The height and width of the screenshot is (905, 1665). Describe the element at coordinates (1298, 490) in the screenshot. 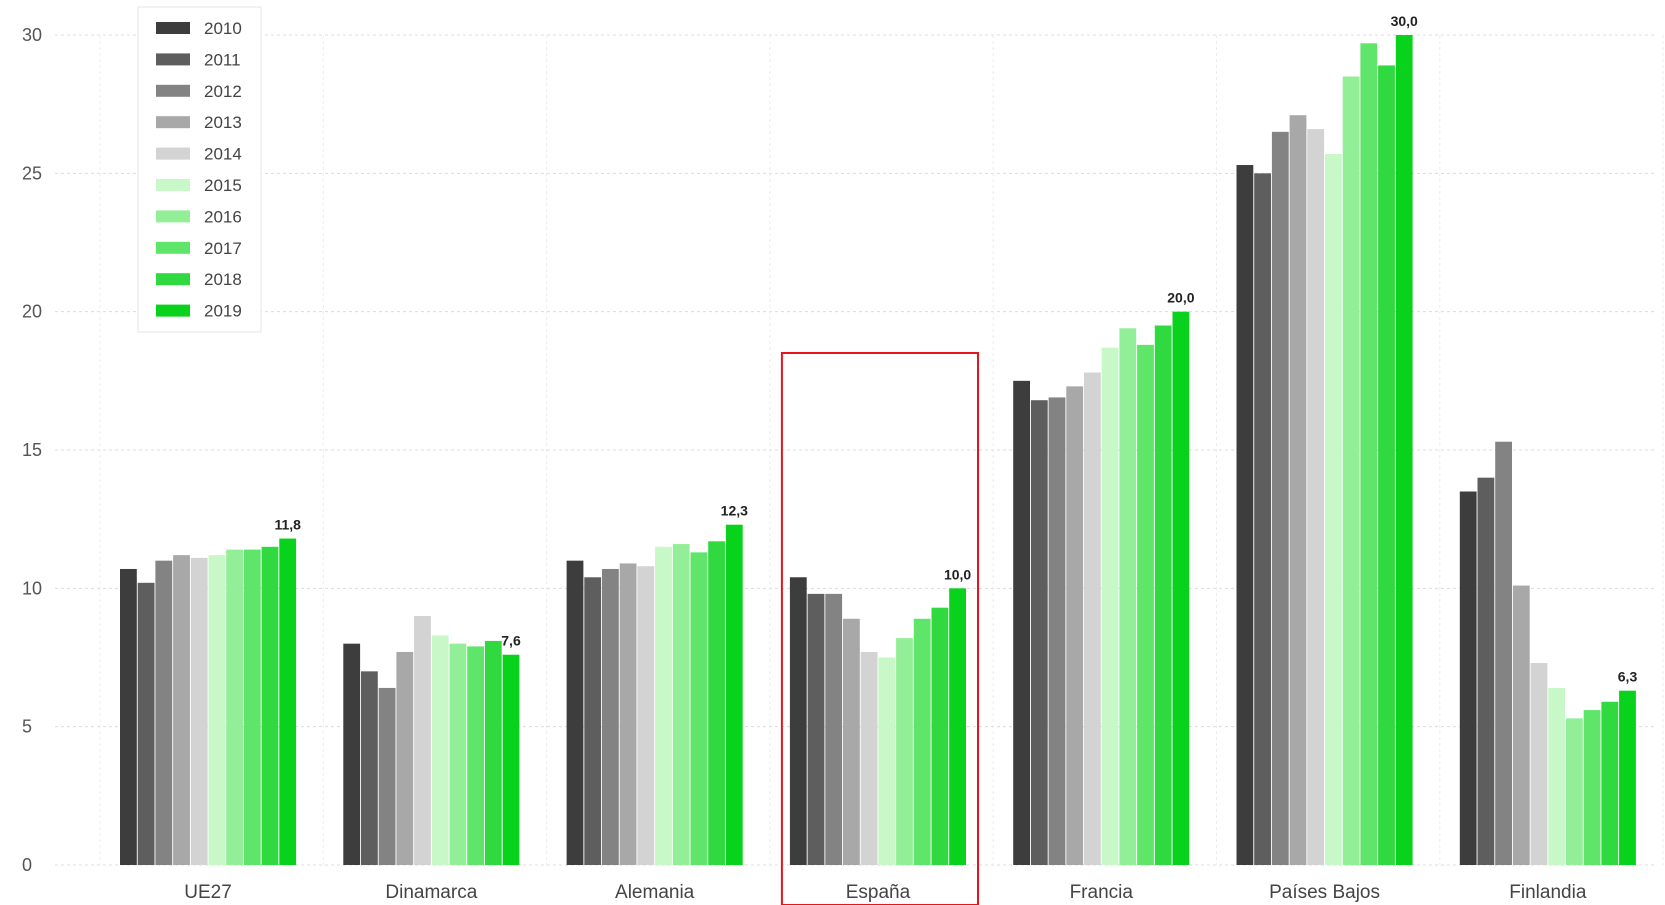

I see `bar-2013-Países Bajos` at that location.